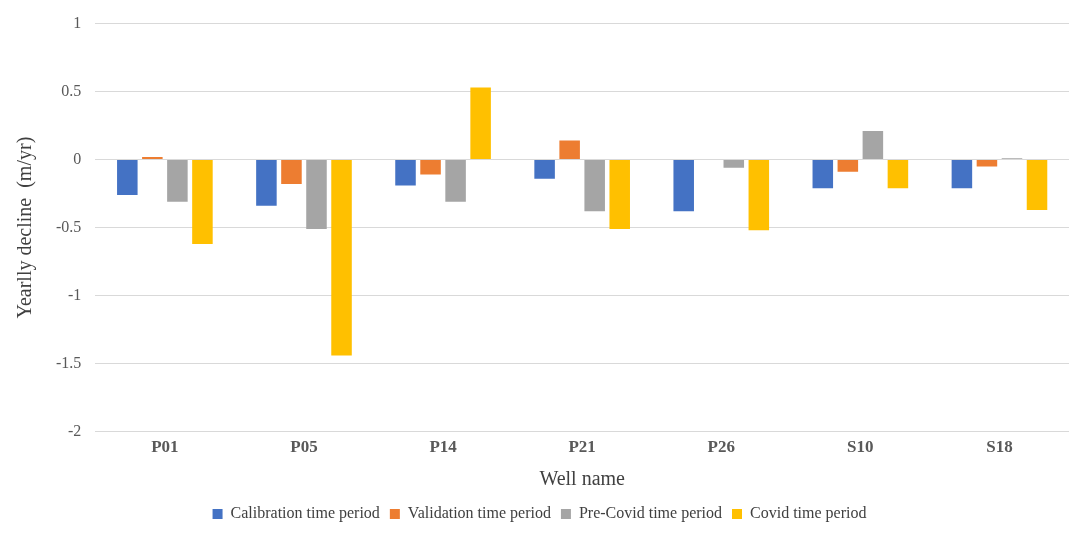  What do you see at coordinates (71, 90) in the screenshot?
I see `y-tick-label: 0.5` at bounding box center [71, 90].